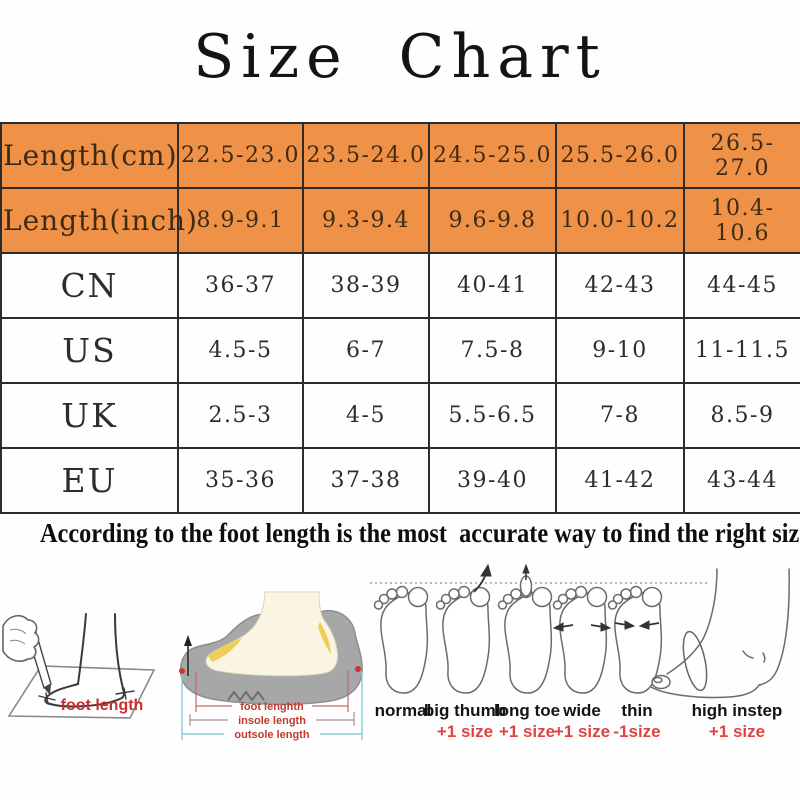  What do you see at coordinates (400, 57) in the screenshot?
I see `page-title: Size Chart` at bounding box center [400, 57].